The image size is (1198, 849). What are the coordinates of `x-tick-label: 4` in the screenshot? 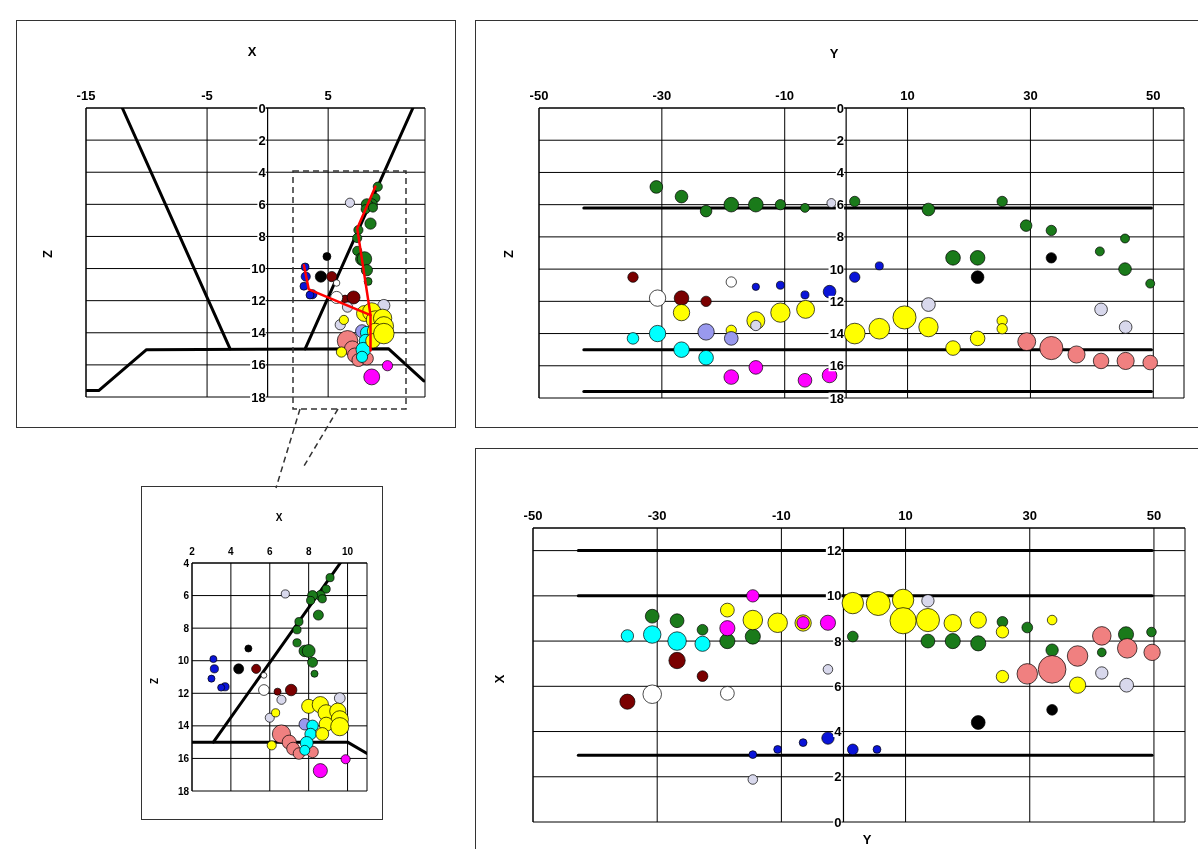 It's located at (231, 551).